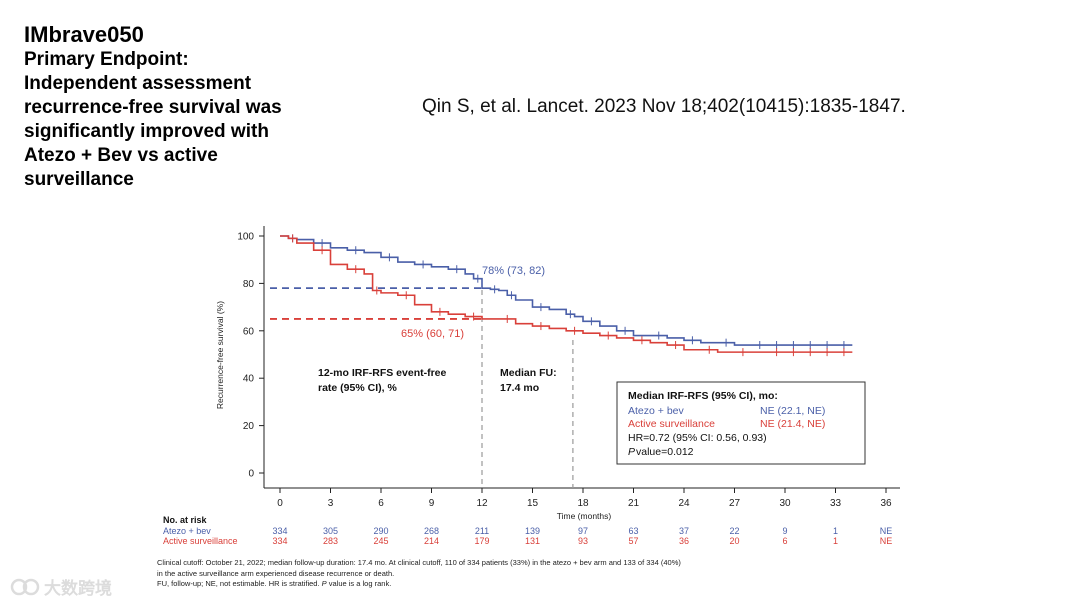  I want to click on risk-cell: 63, so click(633, 531).